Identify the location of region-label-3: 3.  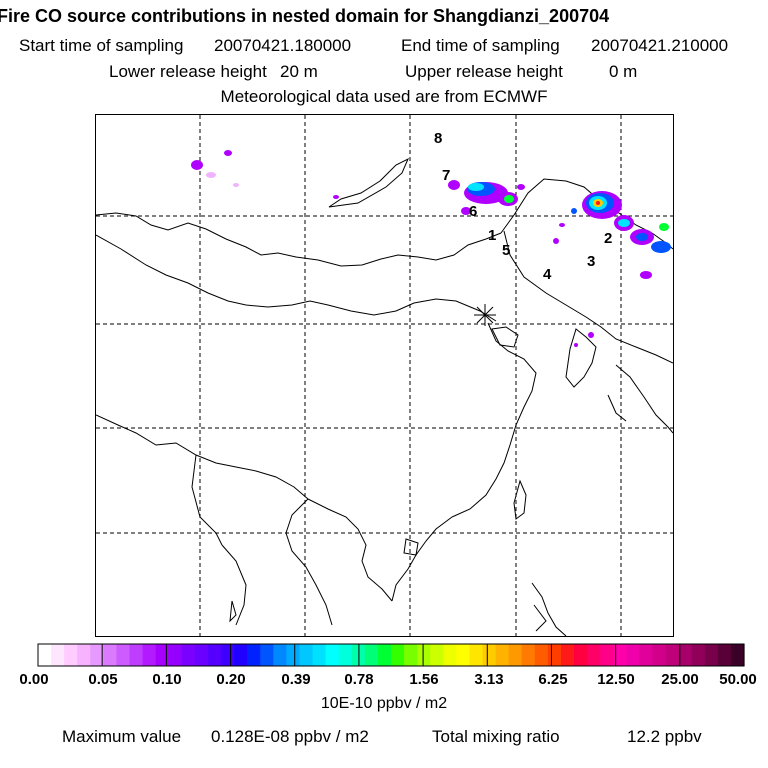
(591, 261).